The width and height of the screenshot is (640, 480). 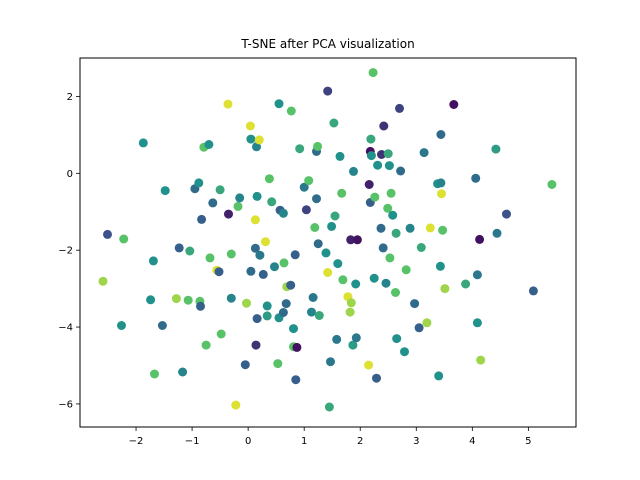 What do you see at coordinates (70, 97) in the screenshot?
I see `y-tick-label: 2` at bounding box center [70, 97].